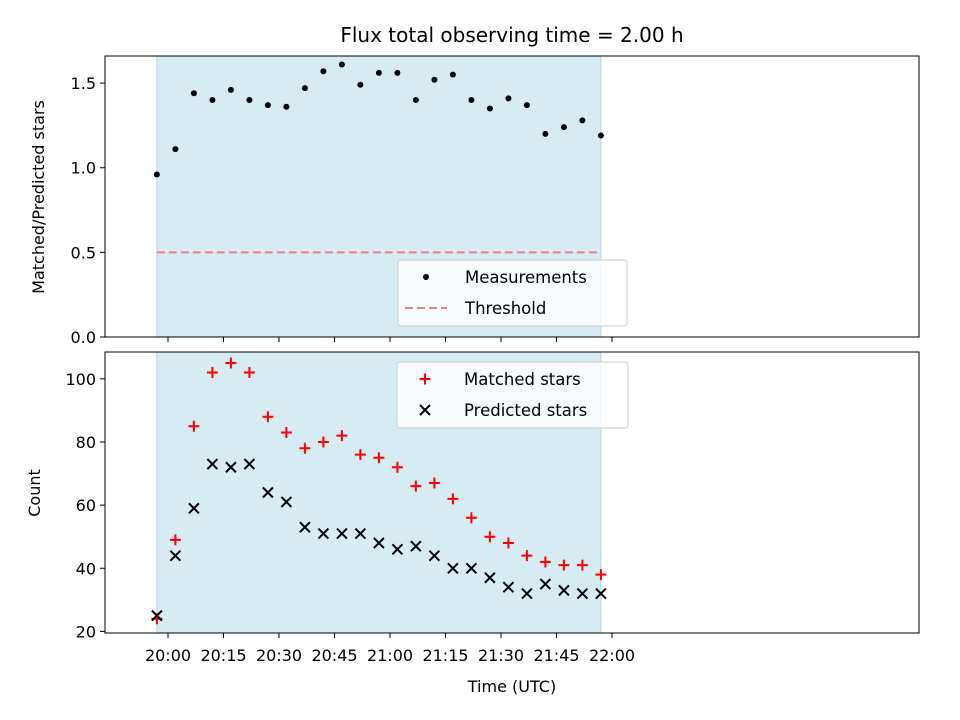 The width and height of the screenshot is (960, 720). What do you see at coordinates (83, 337) in the screenshot?
I see `top-y-tick-label: 0.0` at bounding box center [83, 337].